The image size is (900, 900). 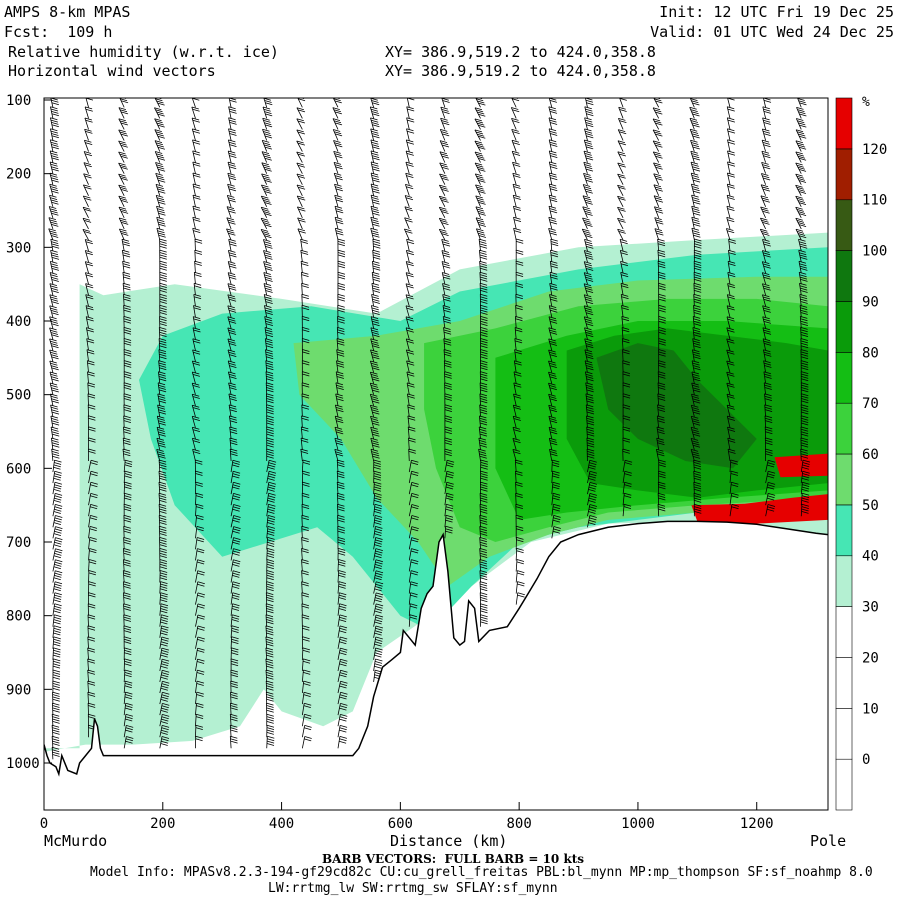 I want to click on colorbar-band, so click(x=844, y=123).